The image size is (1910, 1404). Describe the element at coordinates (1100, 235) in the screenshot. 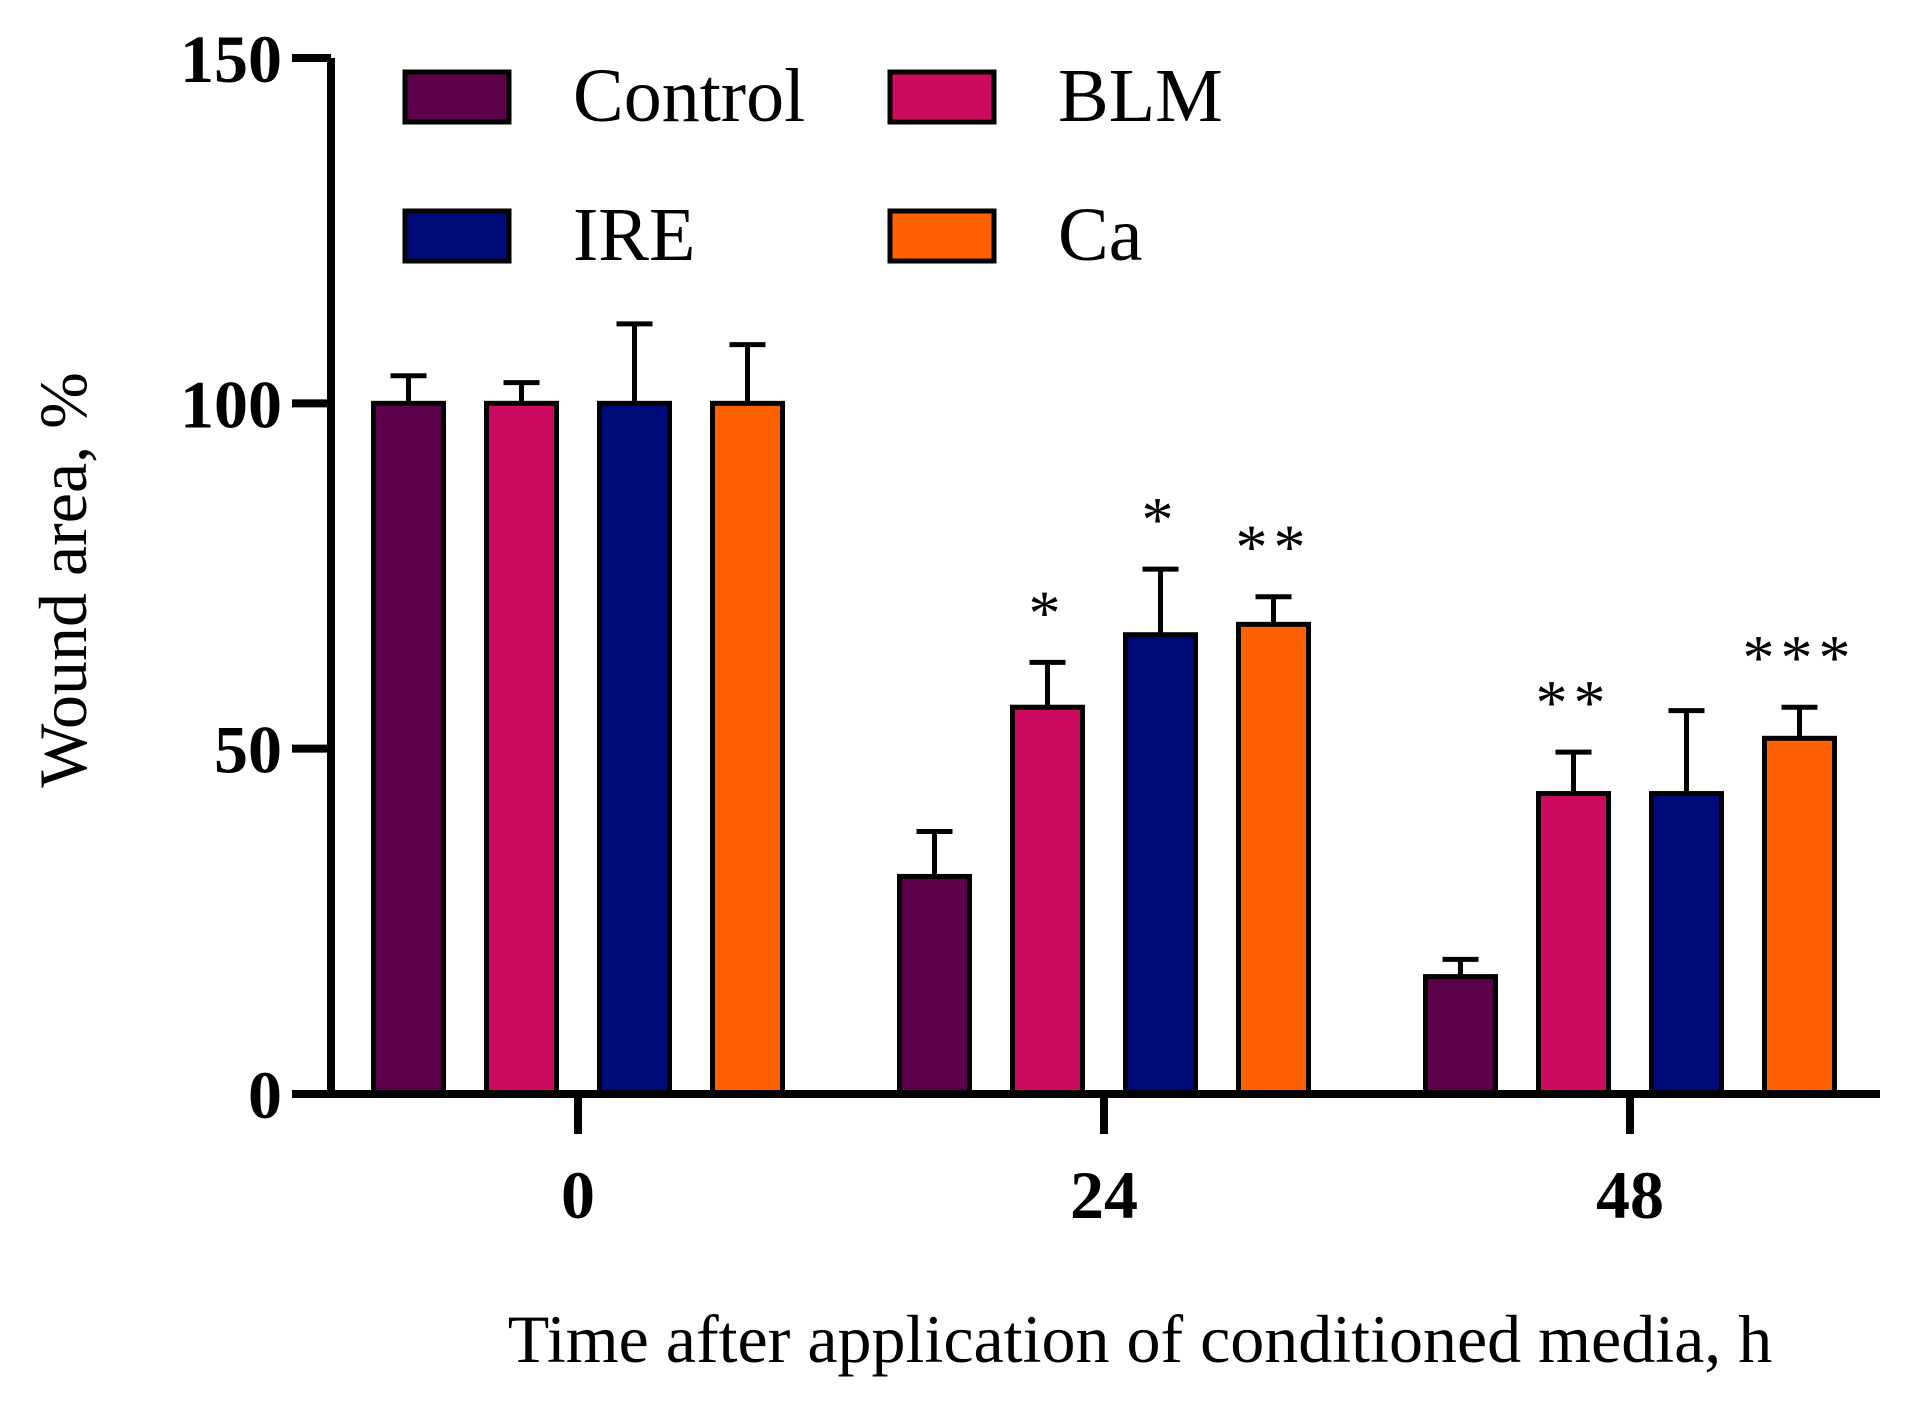

I see `legend-label-ca: Ca` at that location.